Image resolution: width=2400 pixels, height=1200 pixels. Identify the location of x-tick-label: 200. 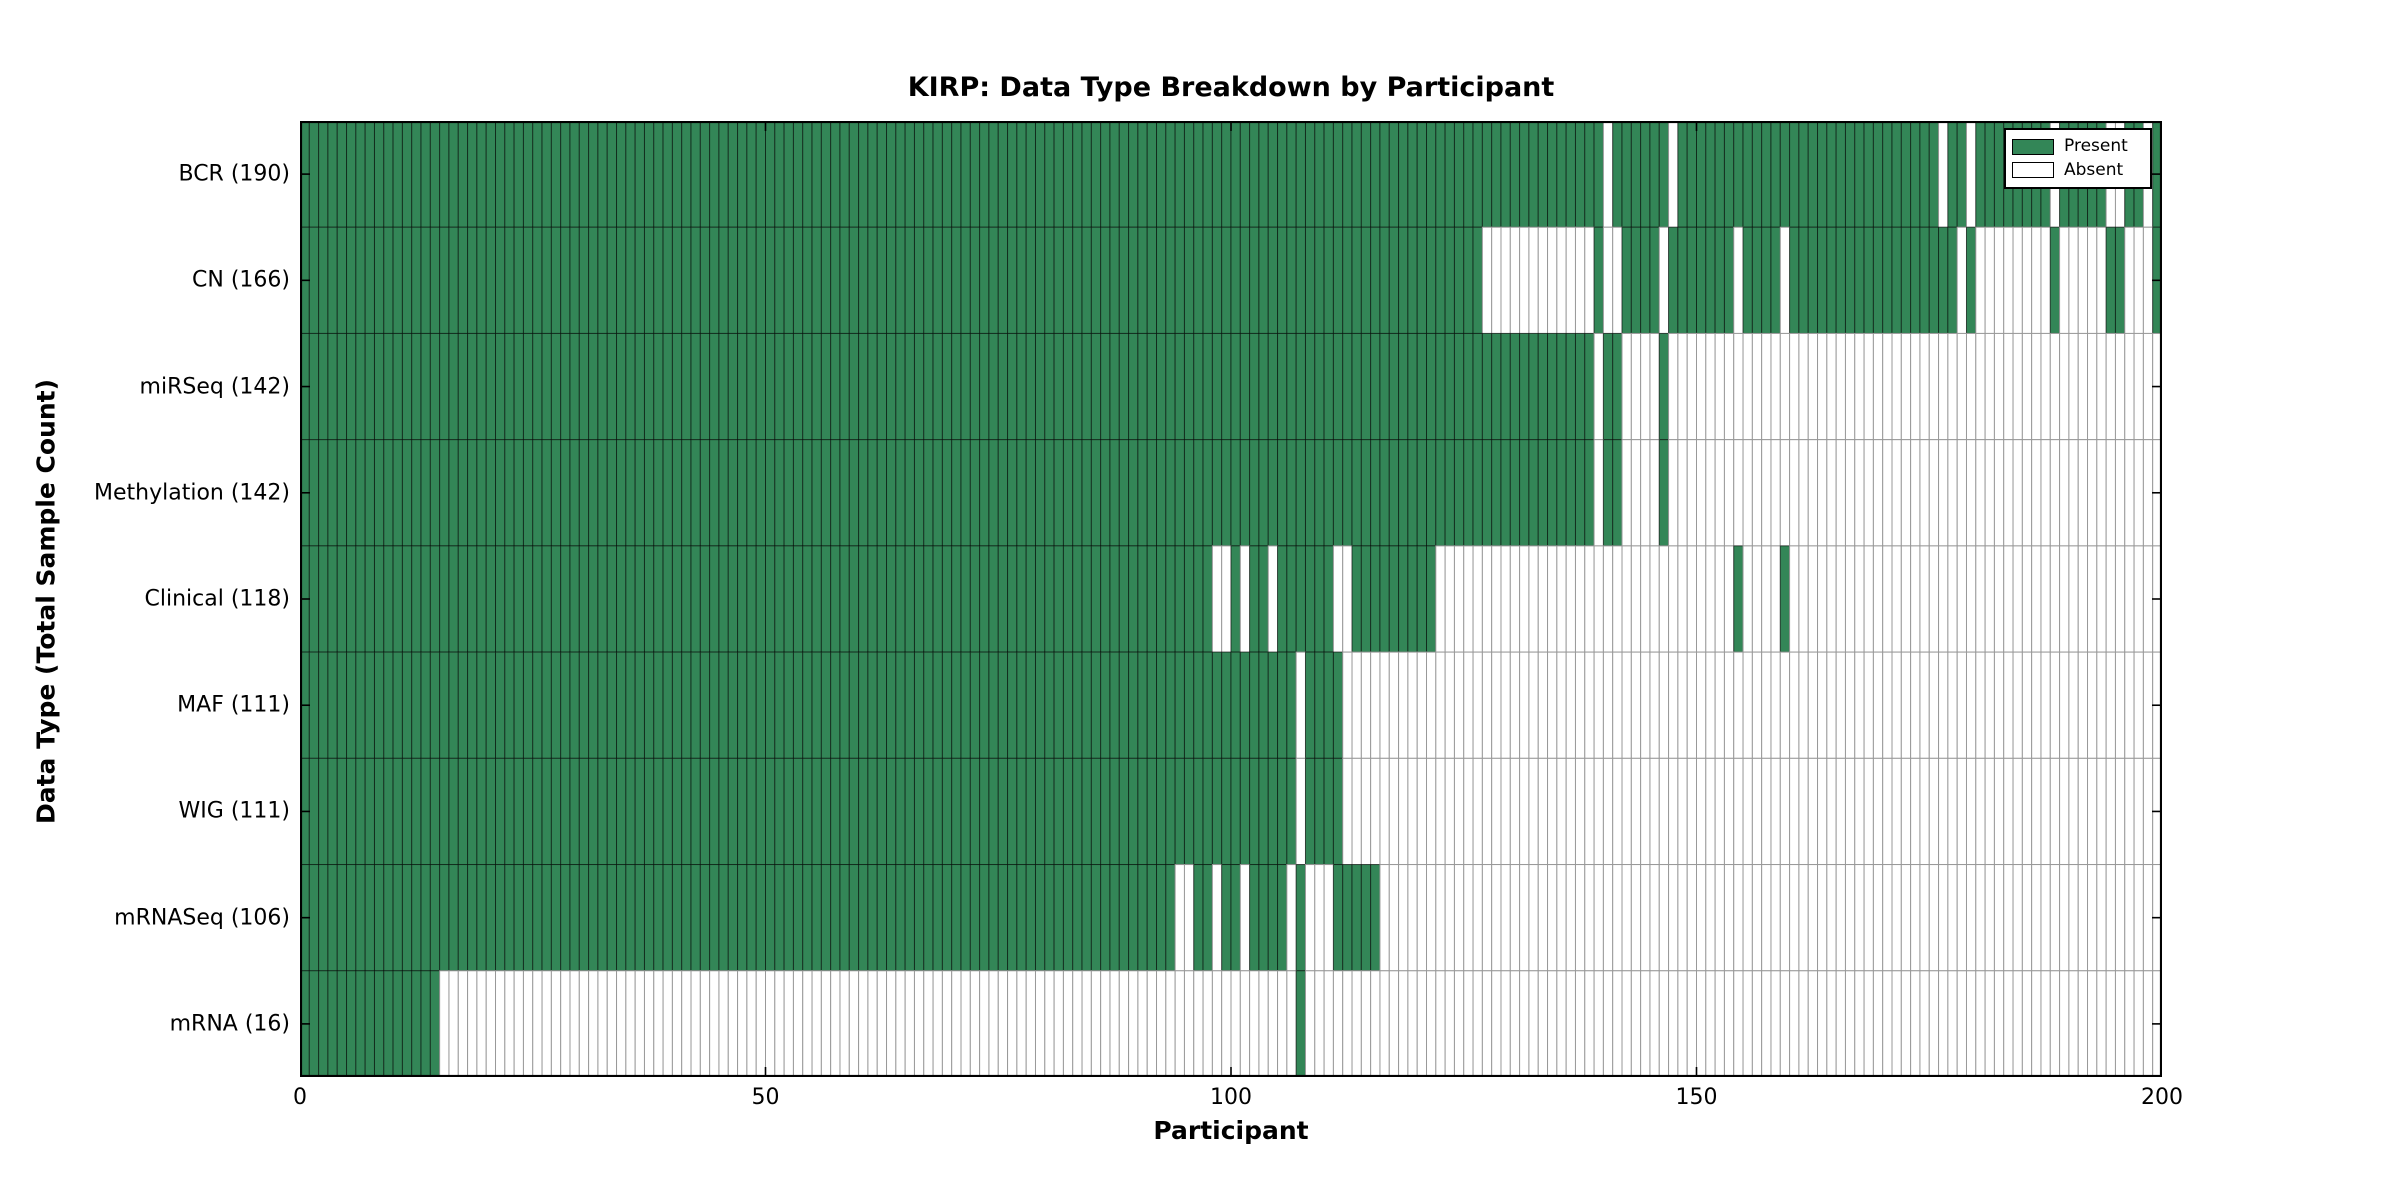
(2162, 1097).